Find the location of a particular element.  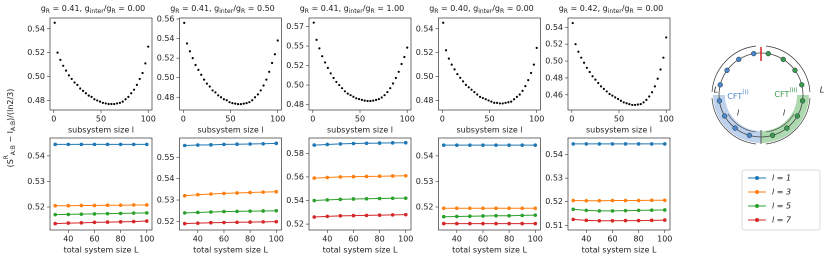

y-tick-label: 0.52 is located at coordinates (166, 221).